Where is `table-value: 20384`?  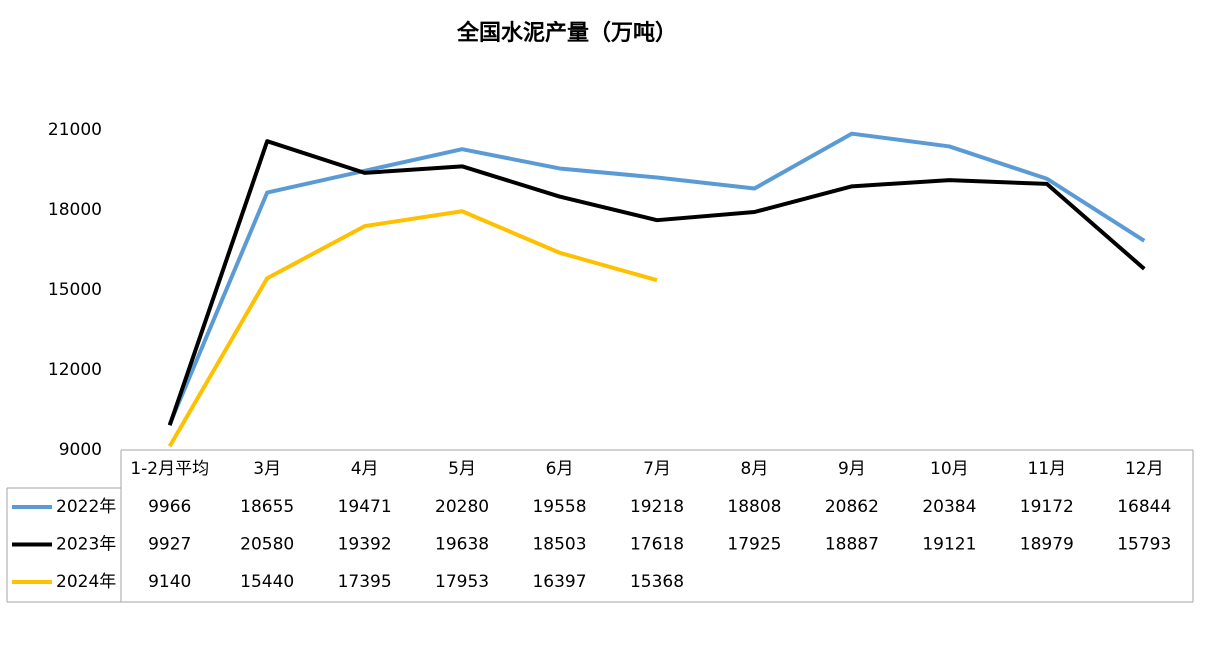 table-value: 20384 is located at coordinates (949, 507).